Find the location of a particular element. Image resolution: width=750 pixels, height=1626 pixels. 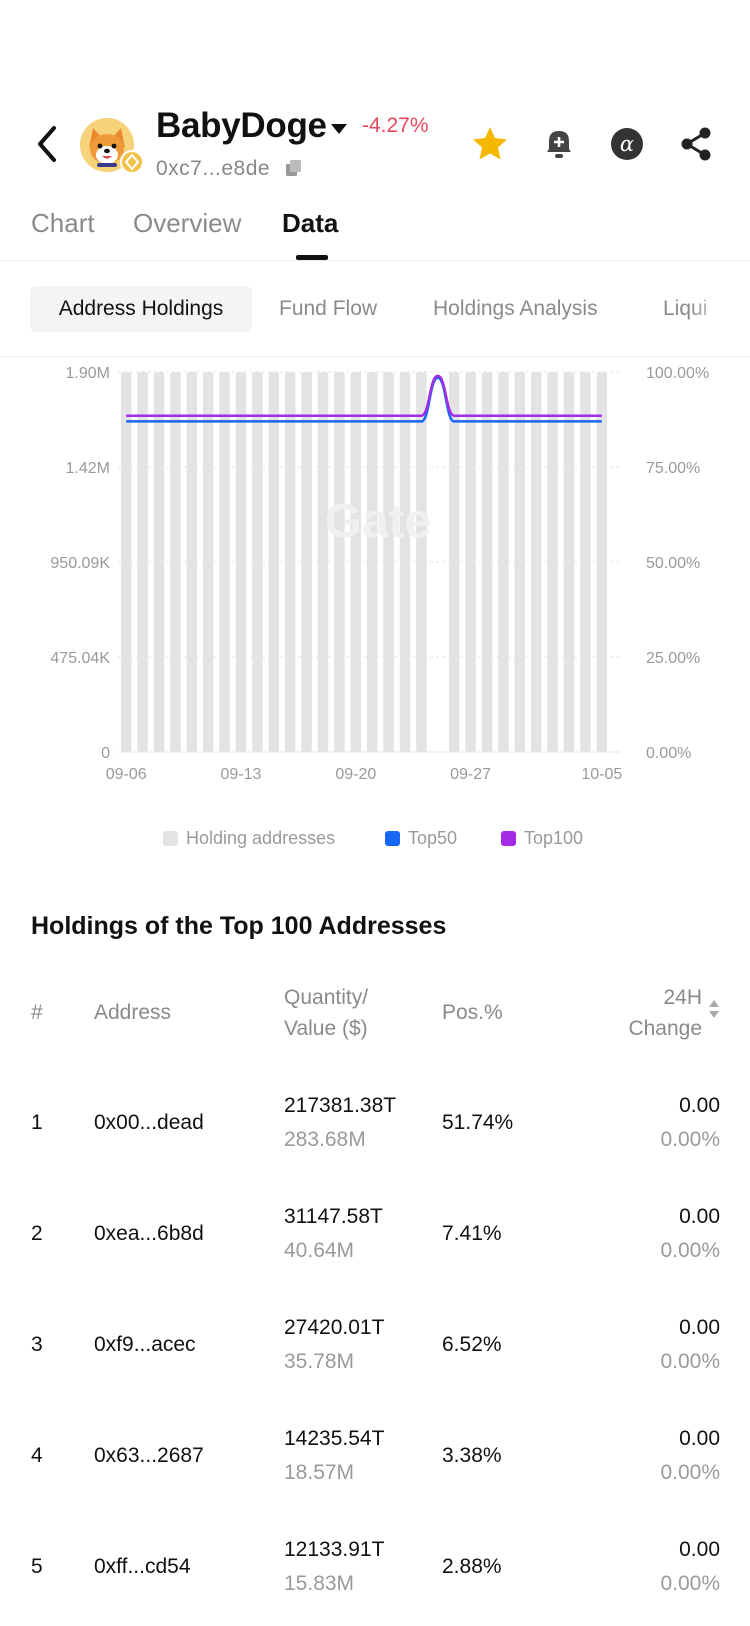

row-rank: 1 is located at coordinates (37, 1122).